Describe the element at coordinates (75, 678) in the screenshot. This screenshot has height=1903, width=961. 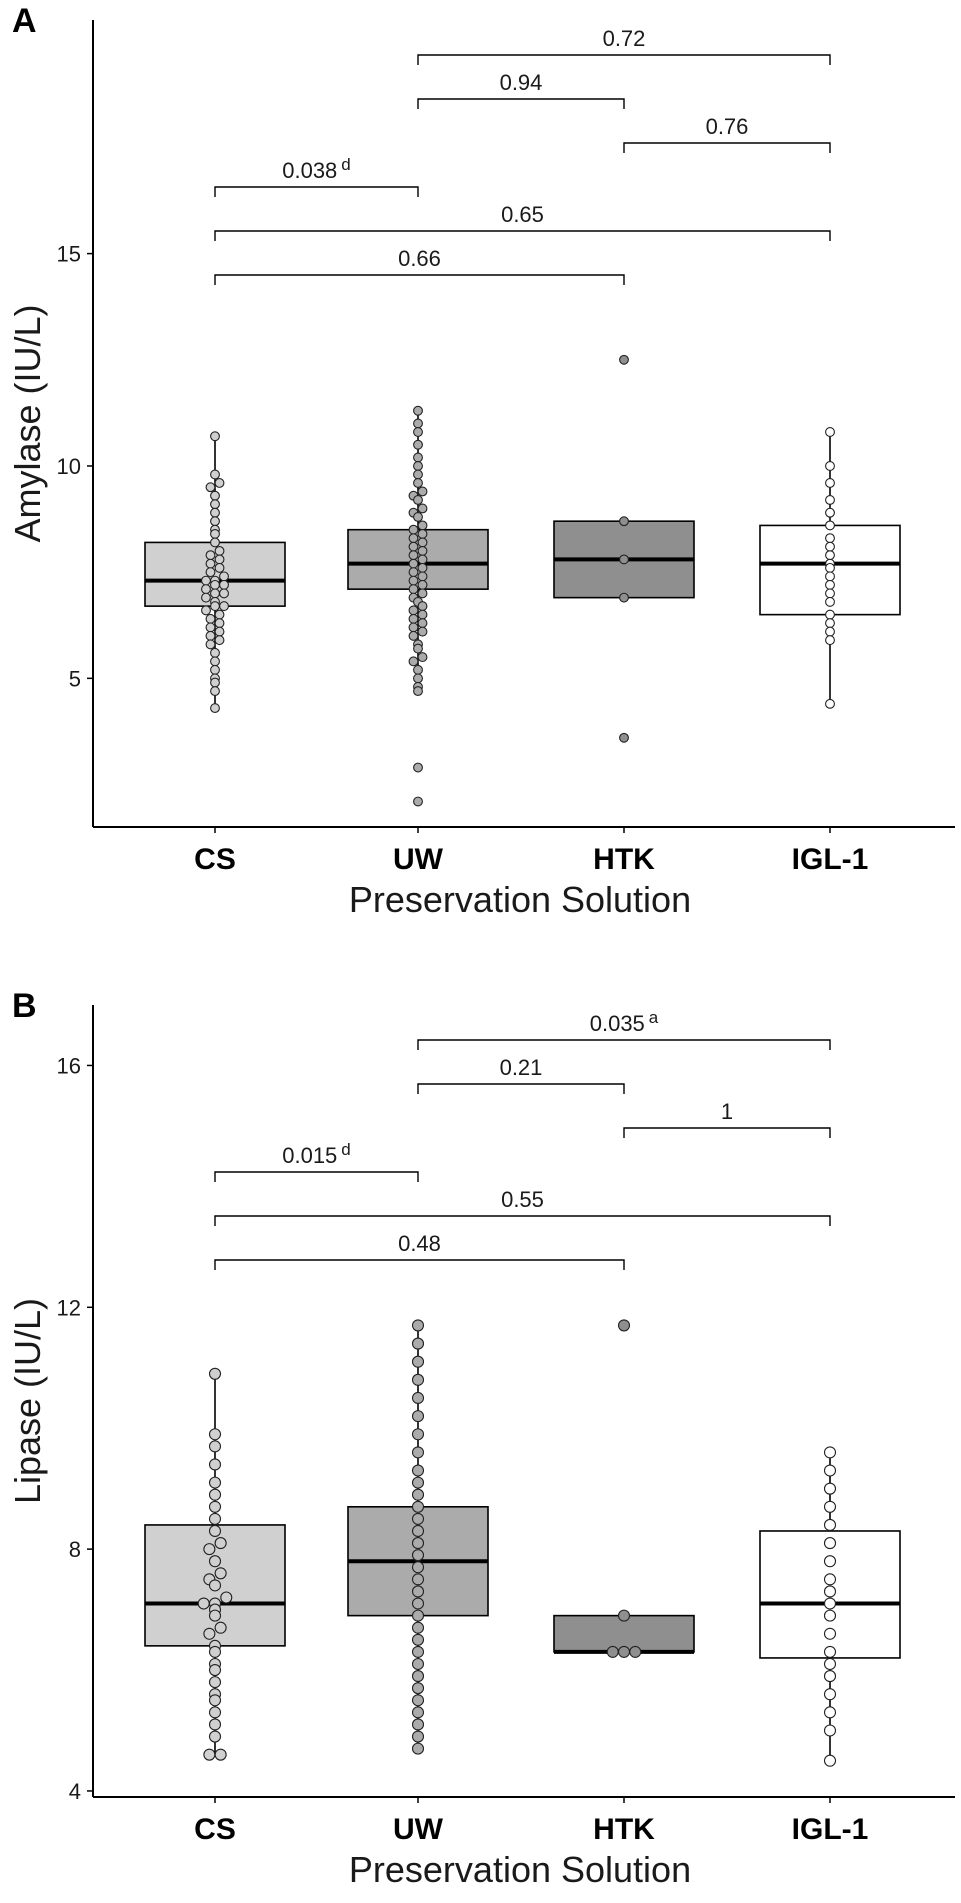
I see `y-tick-label: 5` at that location.